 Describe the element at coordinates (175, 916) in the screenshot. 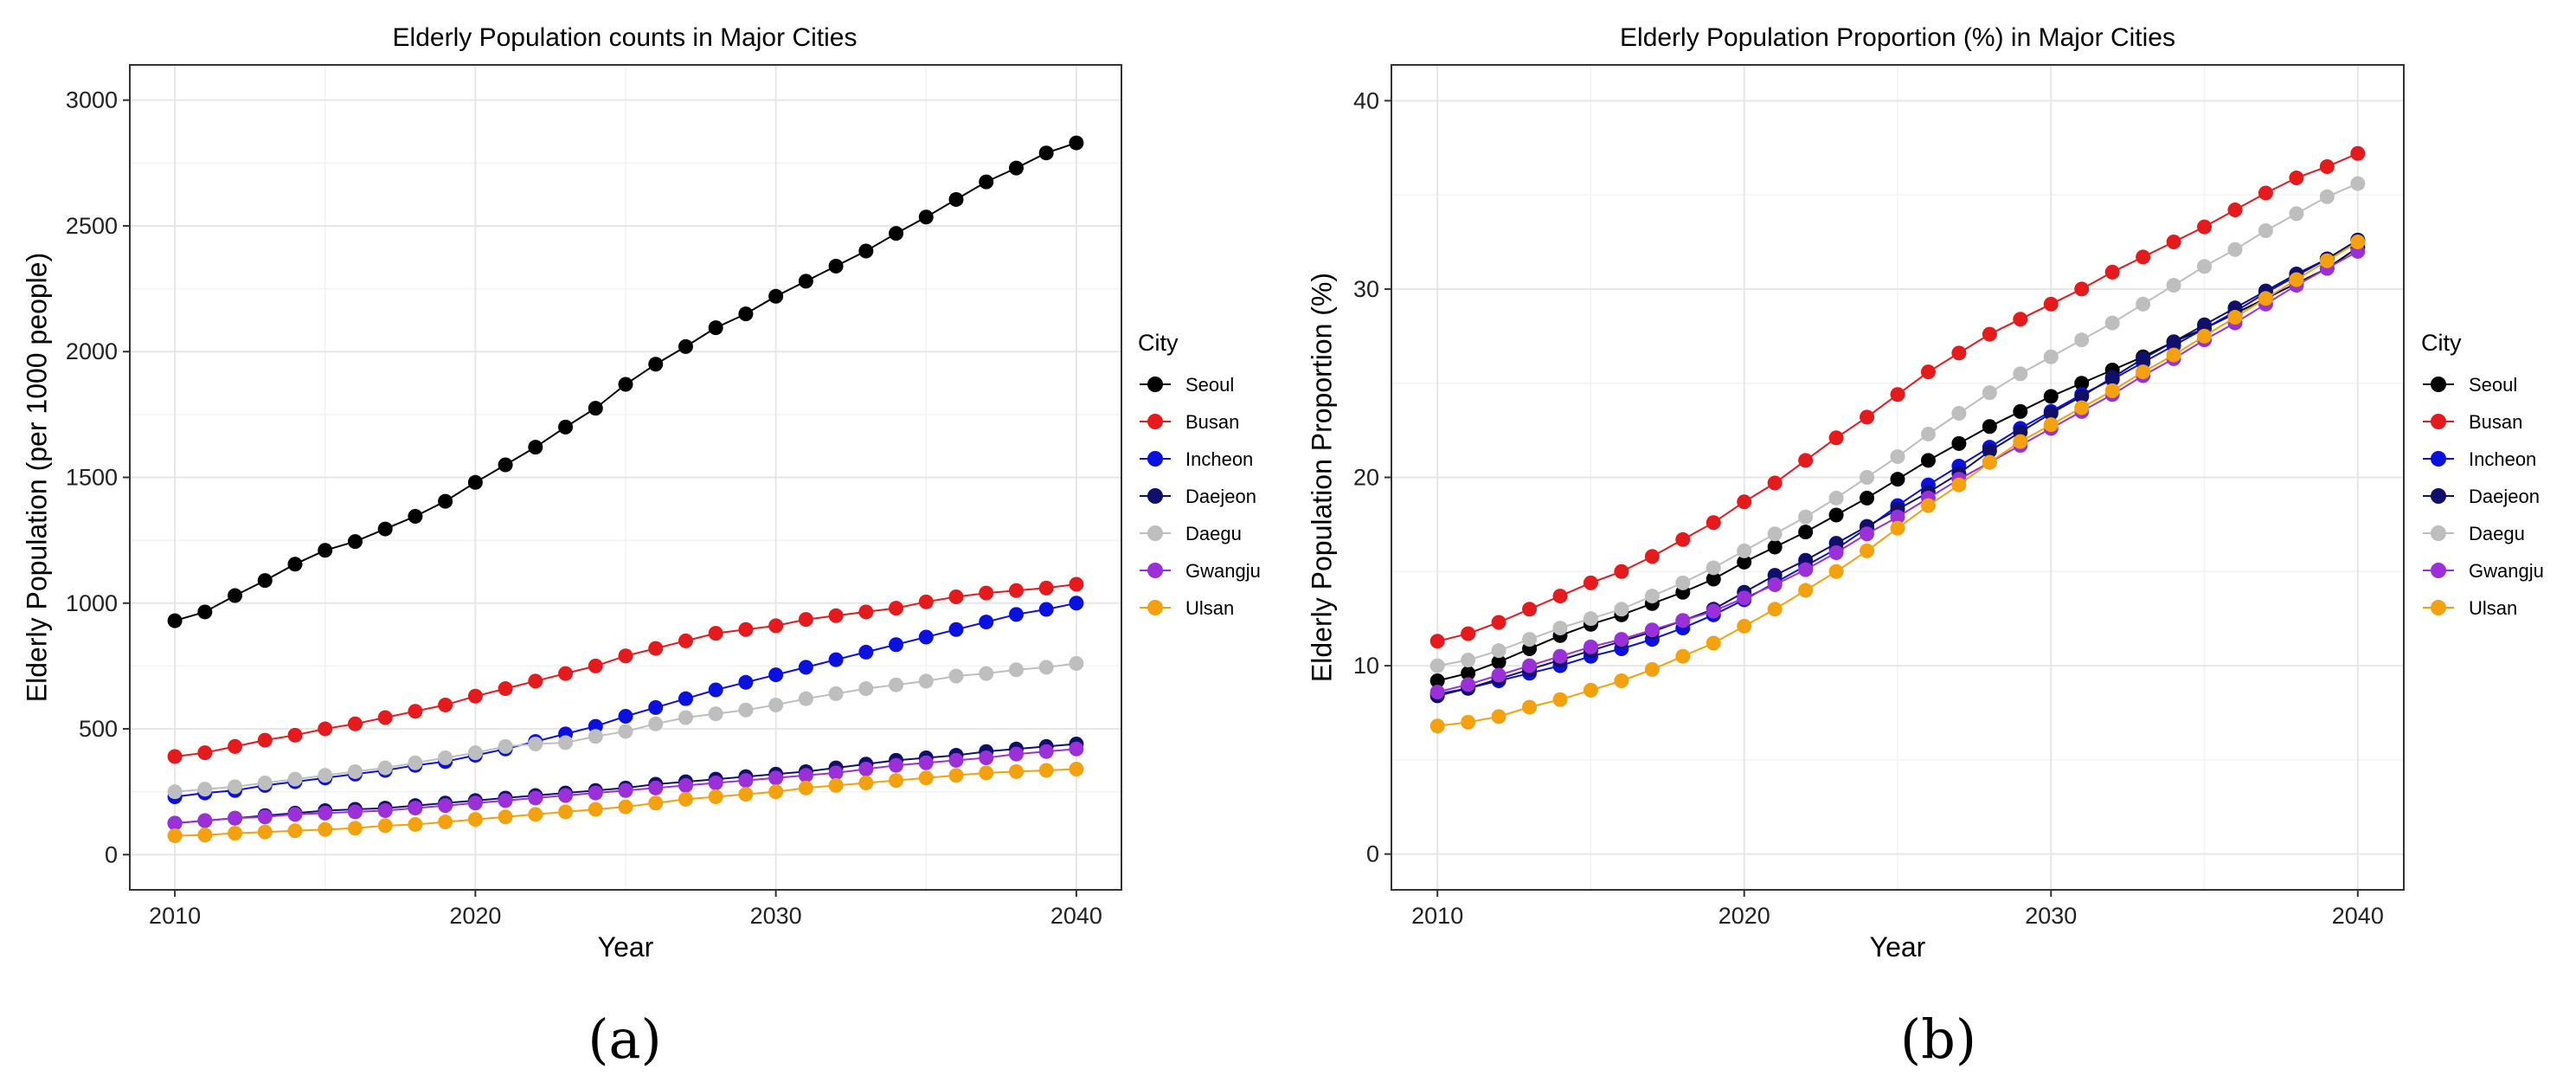

I see `x-tick-label: 2010` at that location.